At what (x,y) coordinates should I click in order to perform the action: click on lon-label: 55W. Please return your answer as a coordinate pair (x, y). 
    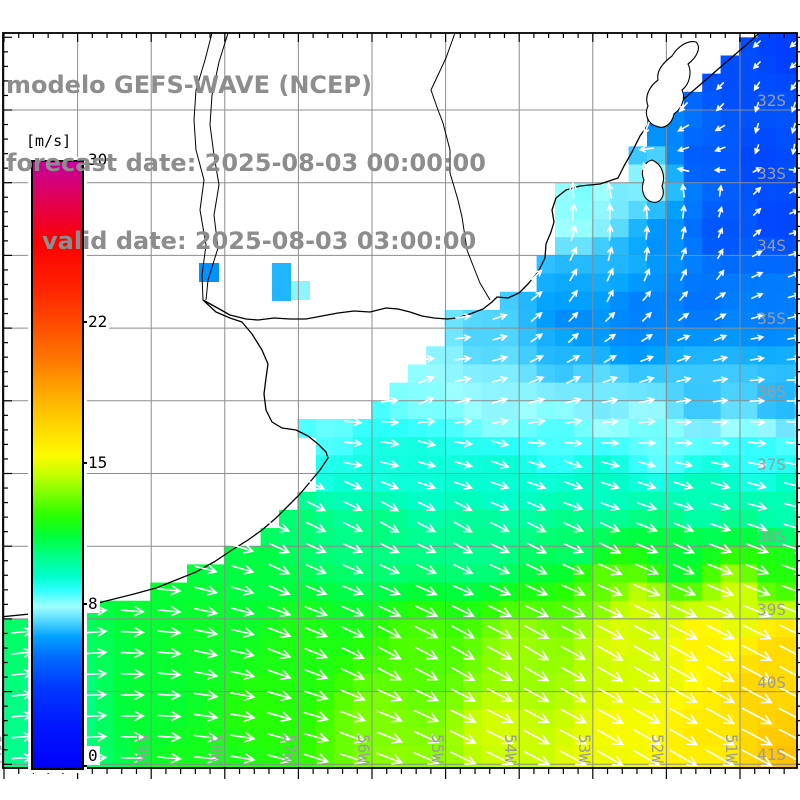
    Looking at the image, I should click on (437, 748).